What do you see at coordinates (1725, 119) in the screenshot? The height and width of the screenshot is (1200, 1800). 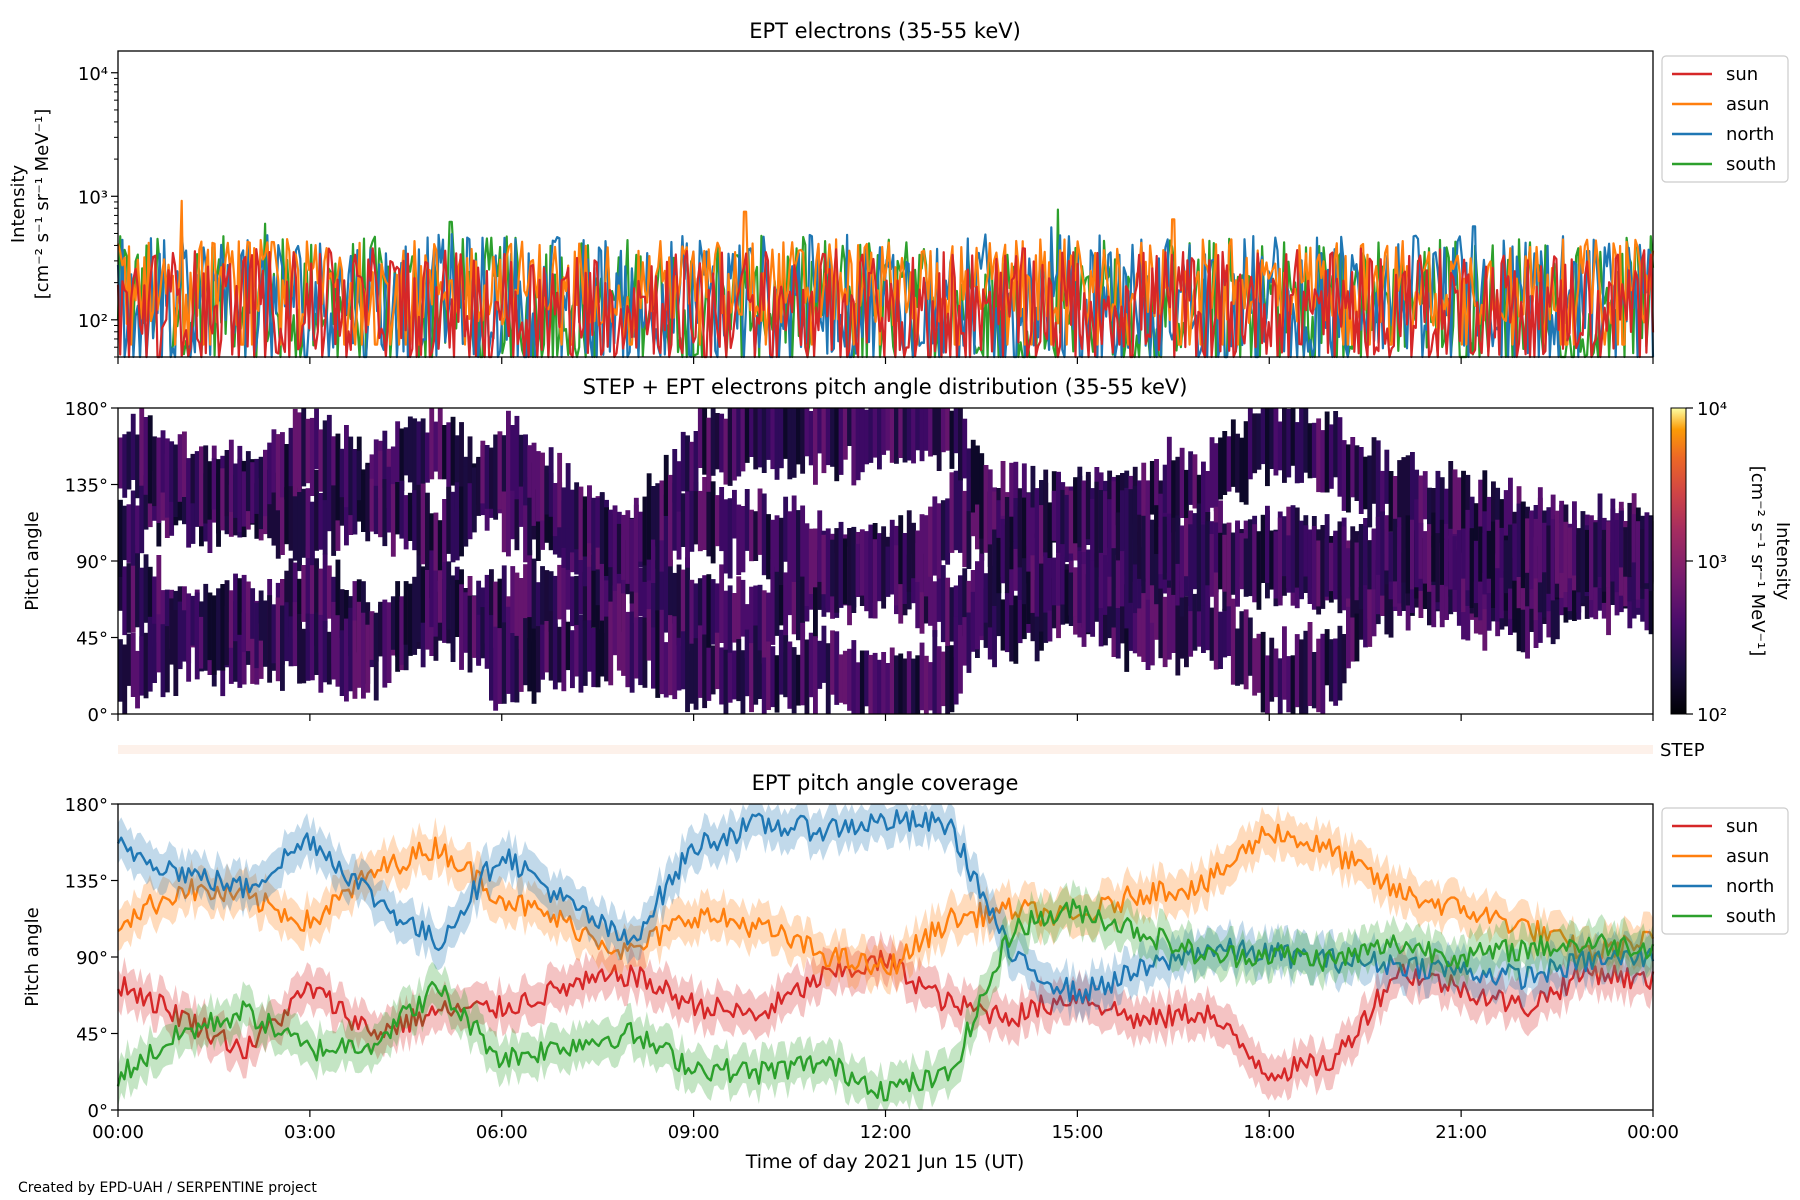 I see `panel1-legend: sun asun north south` at bounding box center [1725, 119].